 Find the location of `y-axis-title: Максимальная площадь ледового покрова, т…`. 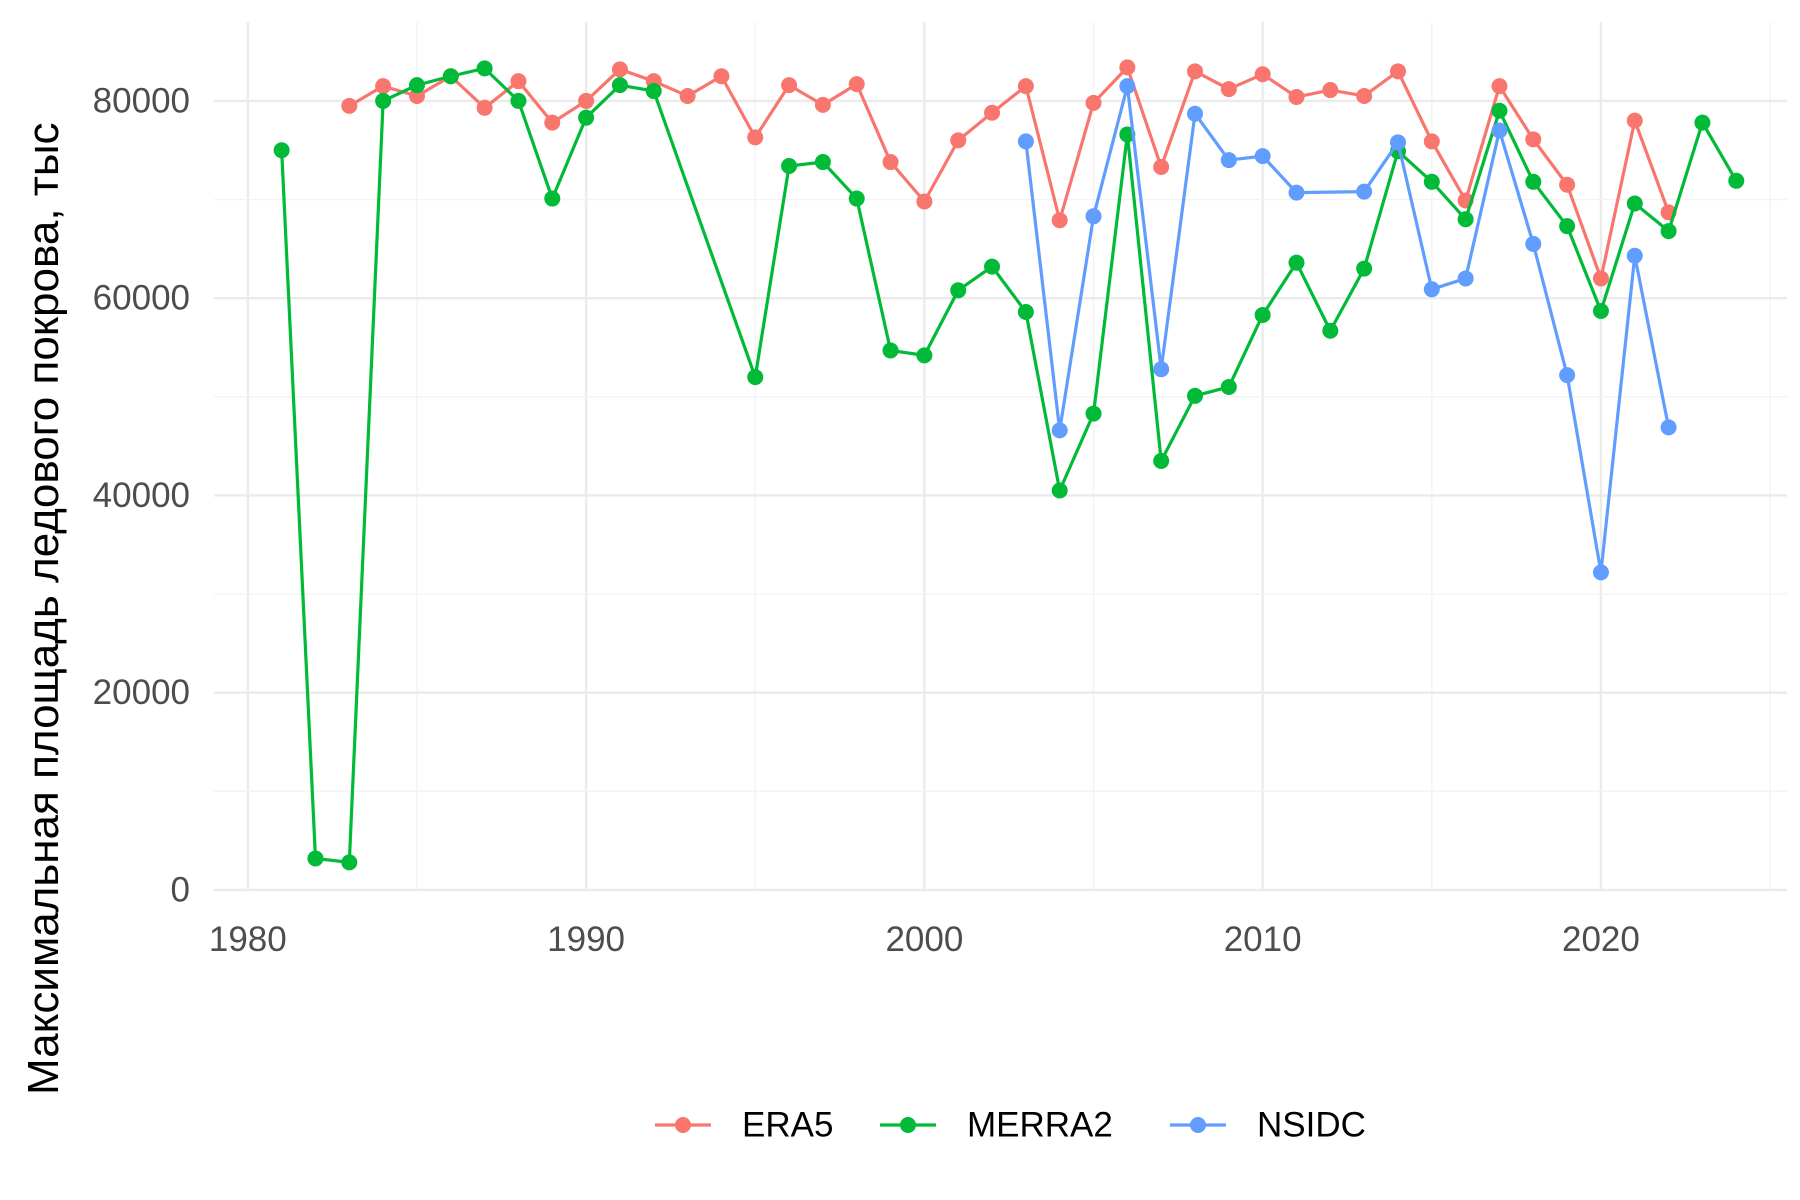

y-axis-title: Максимальная площадь ледового покрова, т… is located at coordinates (43, 608).